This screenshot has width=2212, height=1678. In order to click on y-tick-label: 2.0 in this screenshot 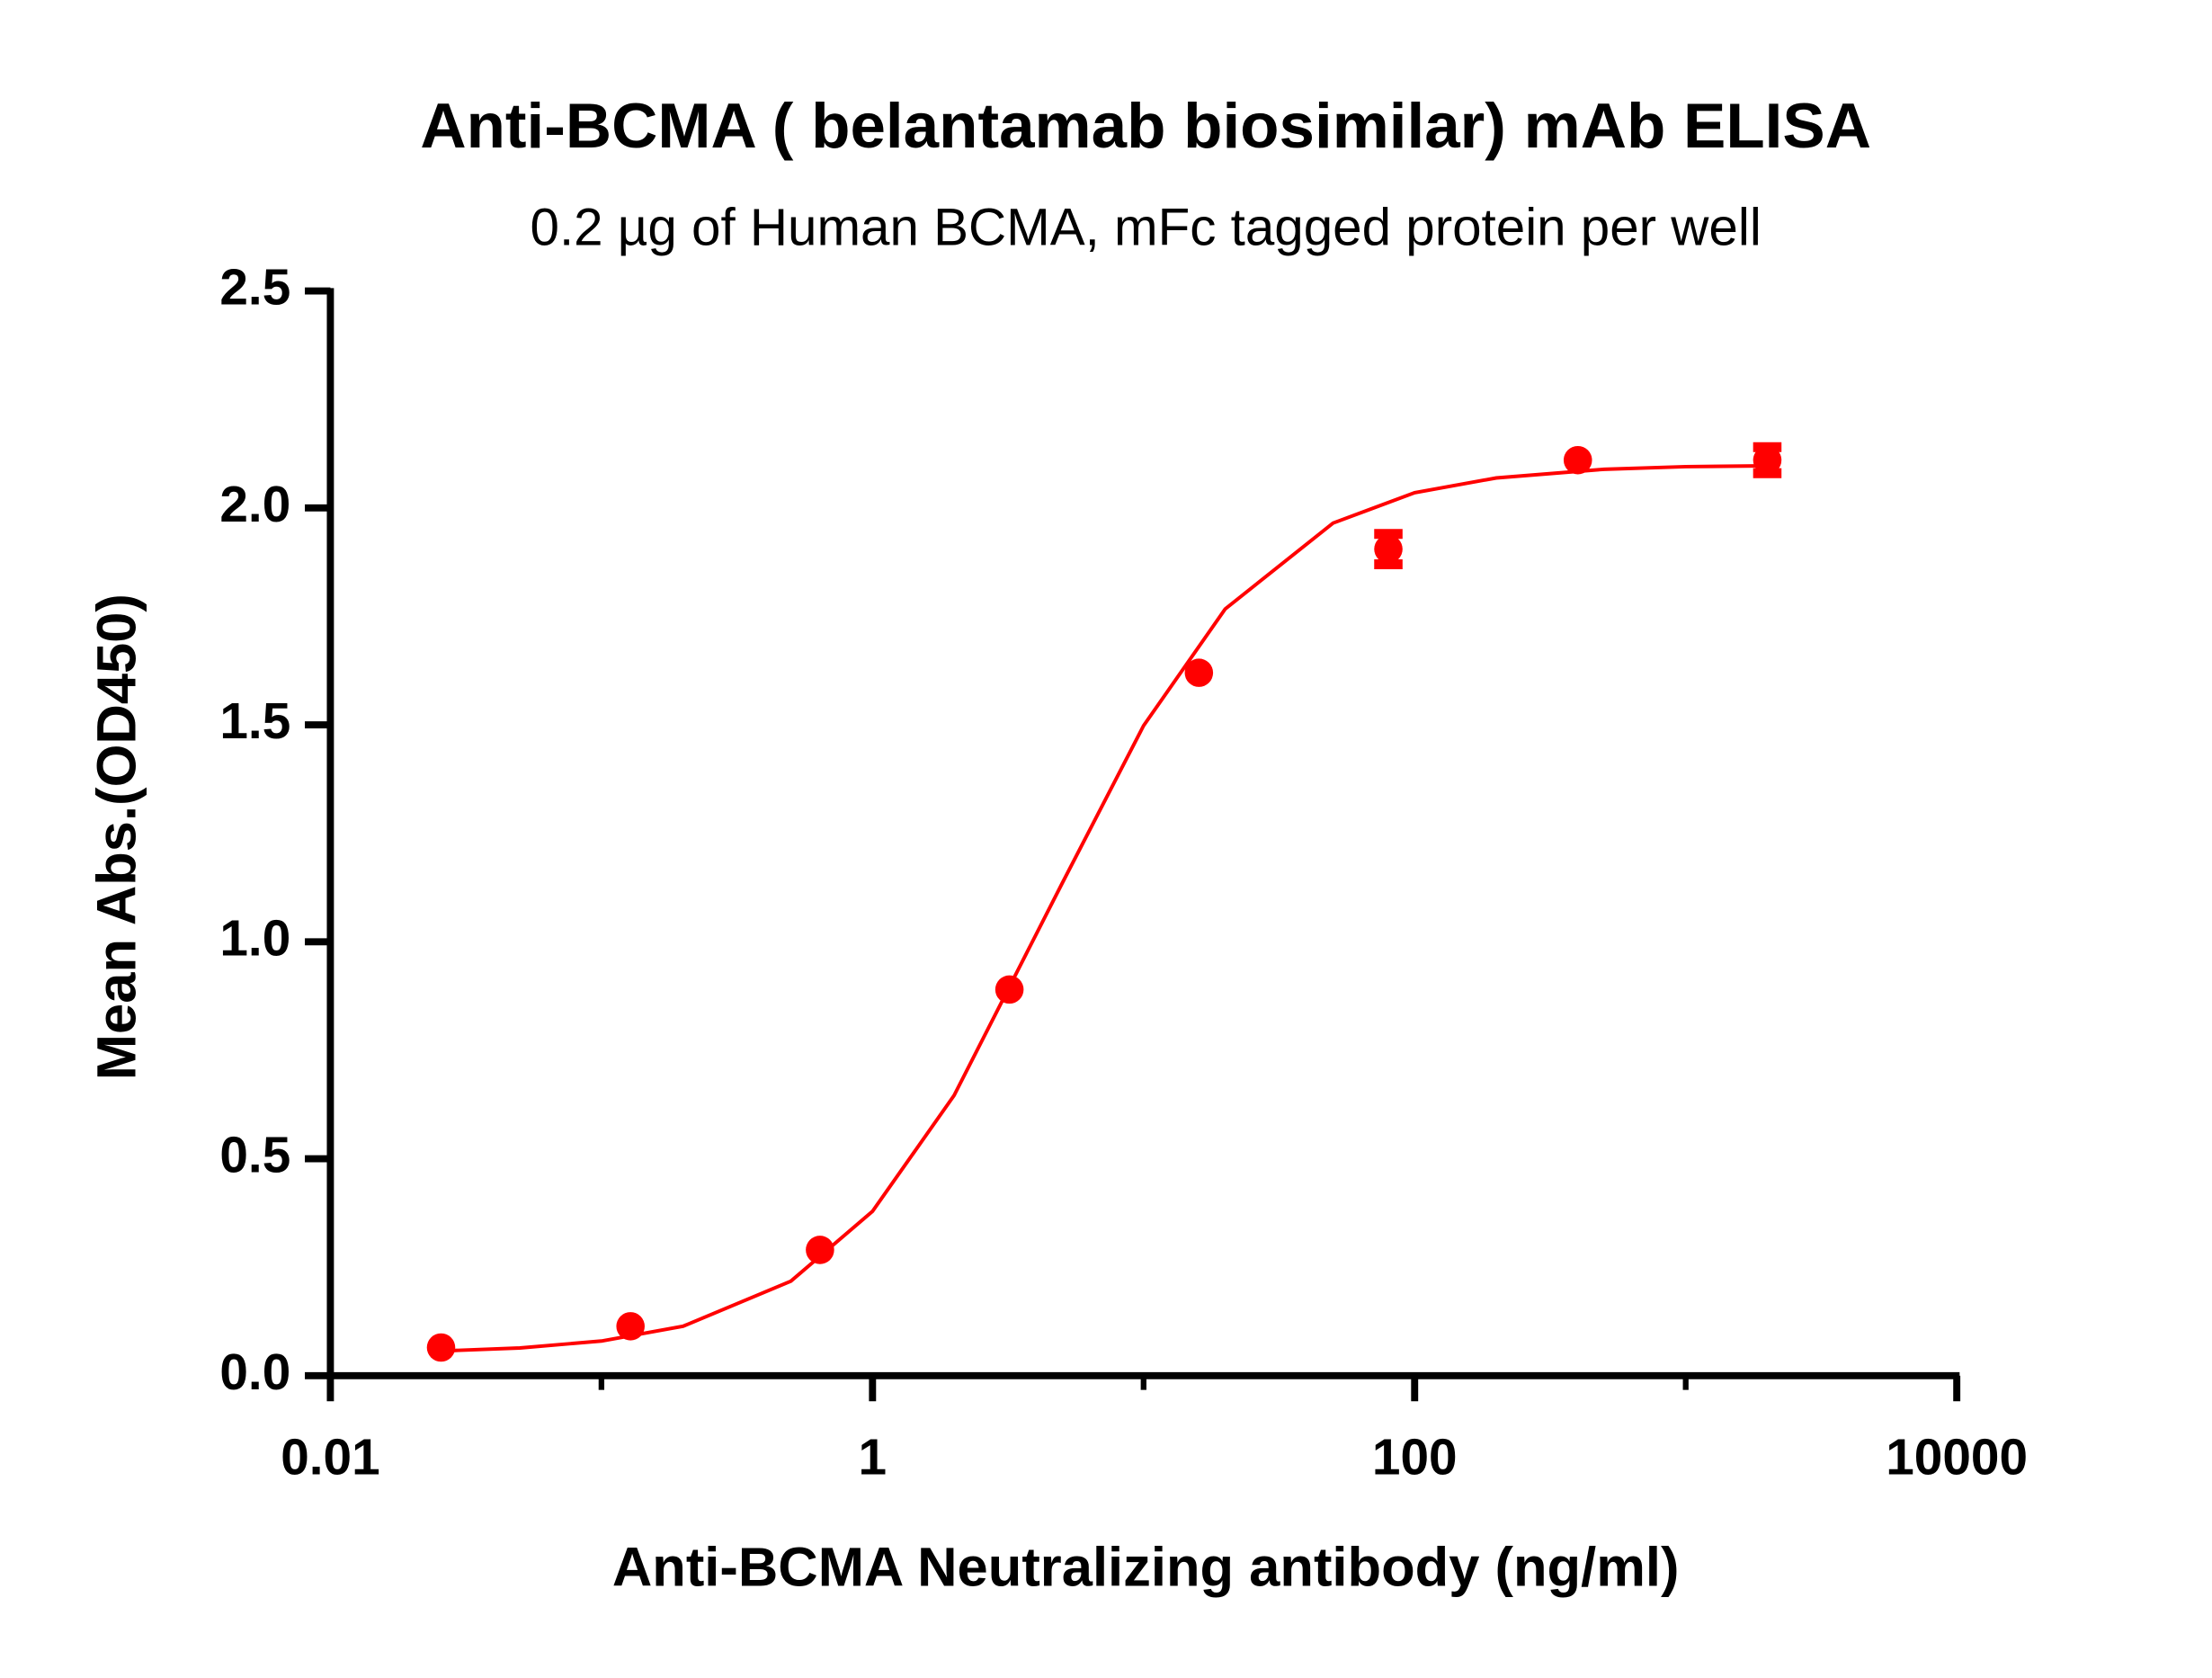, I will do `click(254, 505)`.